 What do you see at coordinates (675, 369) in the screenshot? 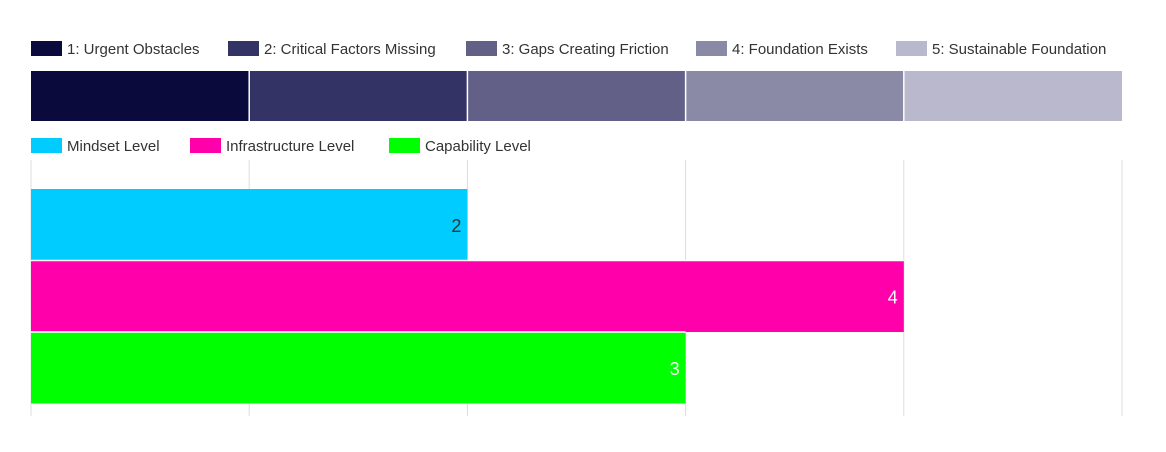
I see `bar-value-label: 3` at bounding box center [675, 369].